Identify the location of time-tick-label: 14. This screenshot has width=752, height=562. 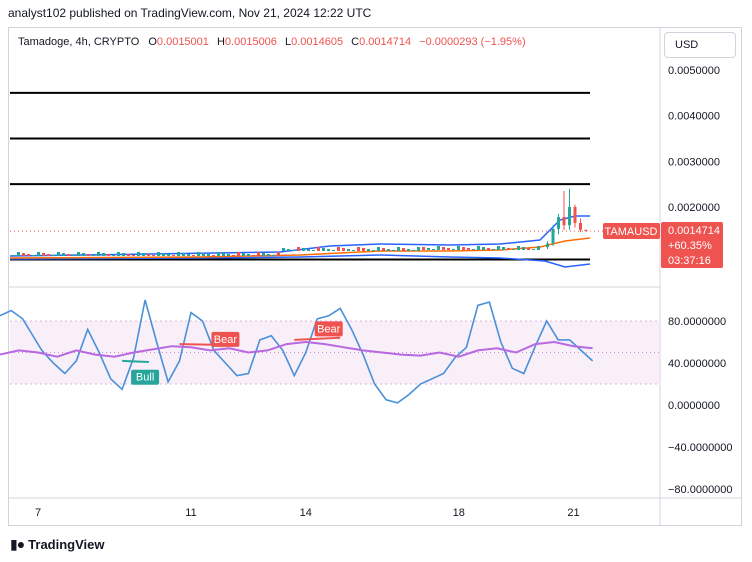
(306, 513).